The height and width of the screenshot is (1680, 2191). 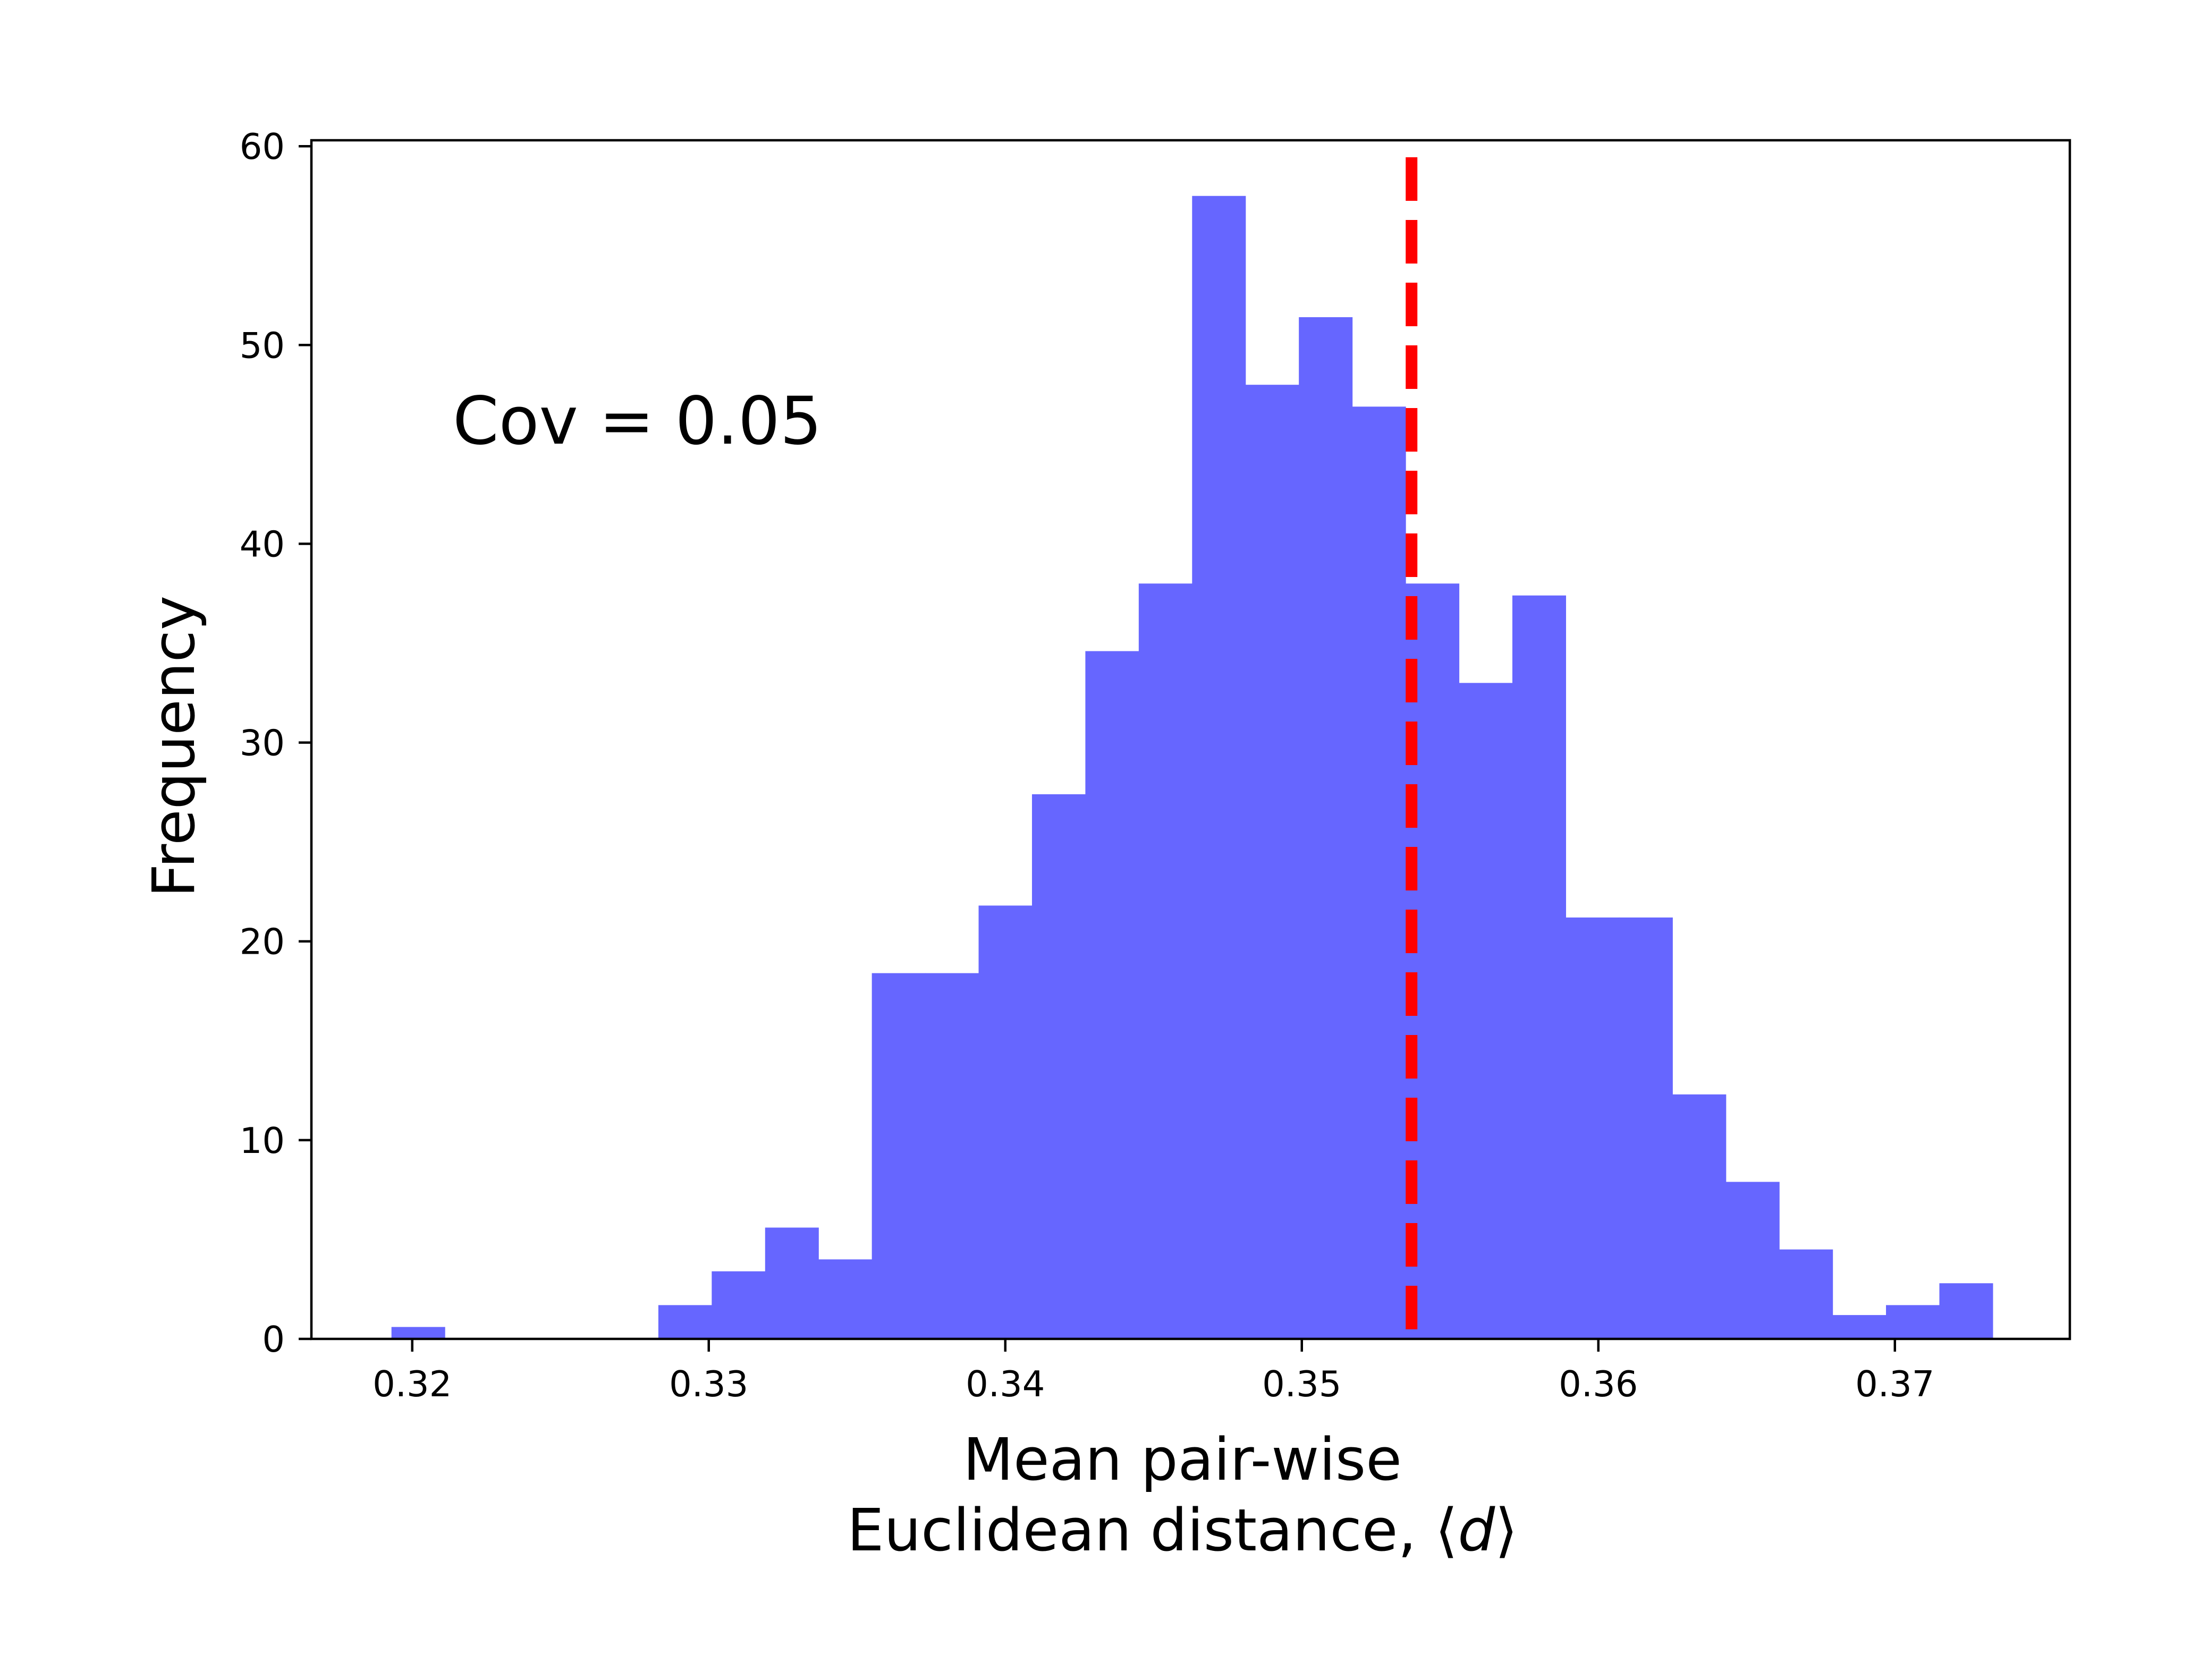 I want to click on y-axis-ticks: 0 10 20 30 40 50 60, so click(x=275, y=743).